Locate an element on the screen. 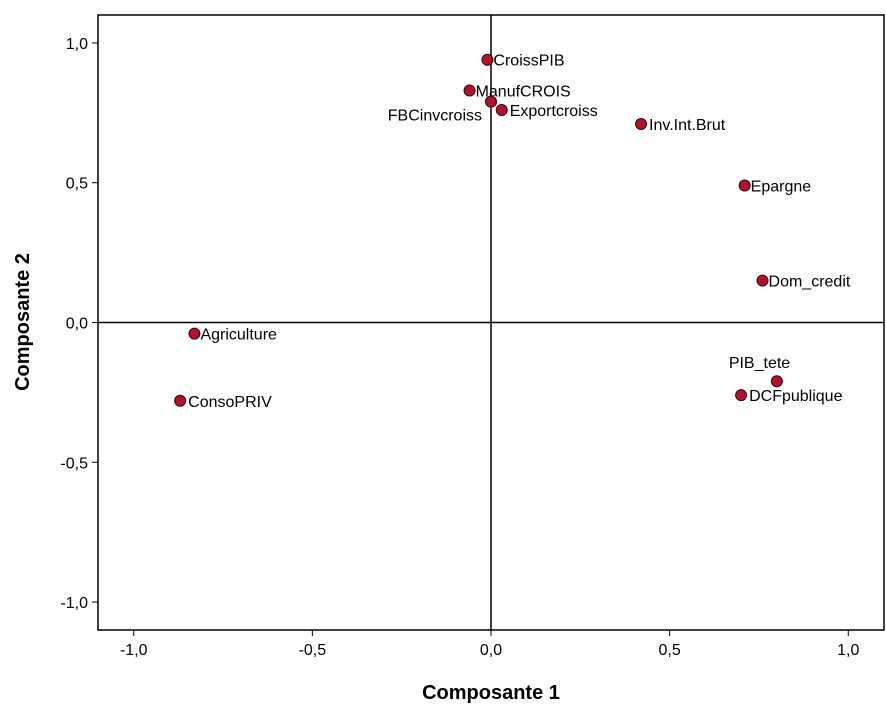 The image size is (886, 704). point-label: Inv.Int.Brut is located at coordinates (687, 125).